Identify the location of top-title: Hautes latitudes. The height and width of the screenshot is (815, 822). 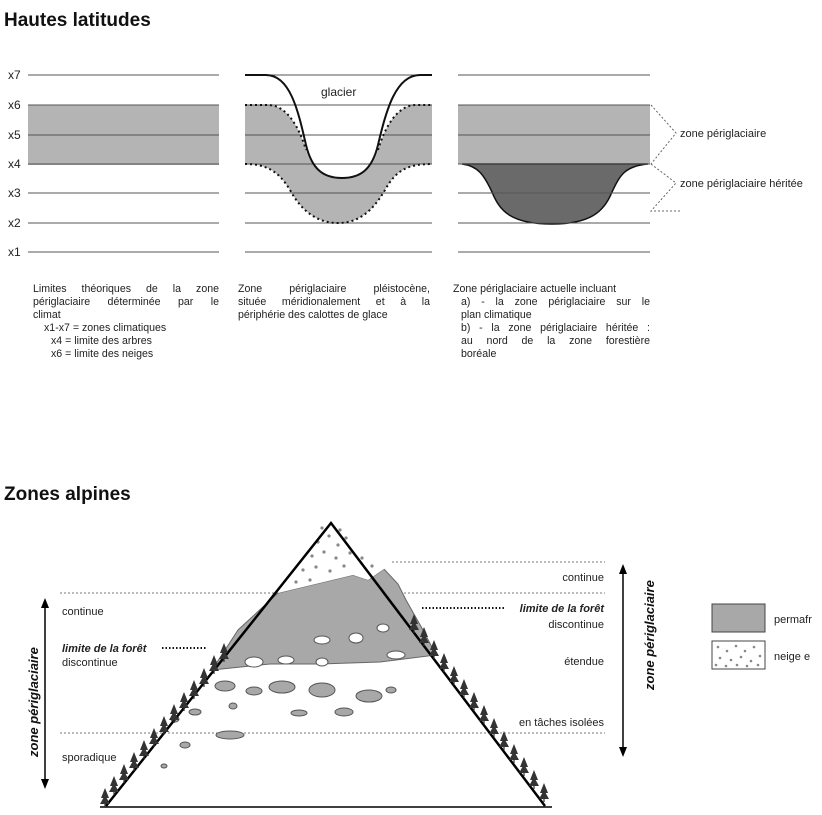
(77, 20).